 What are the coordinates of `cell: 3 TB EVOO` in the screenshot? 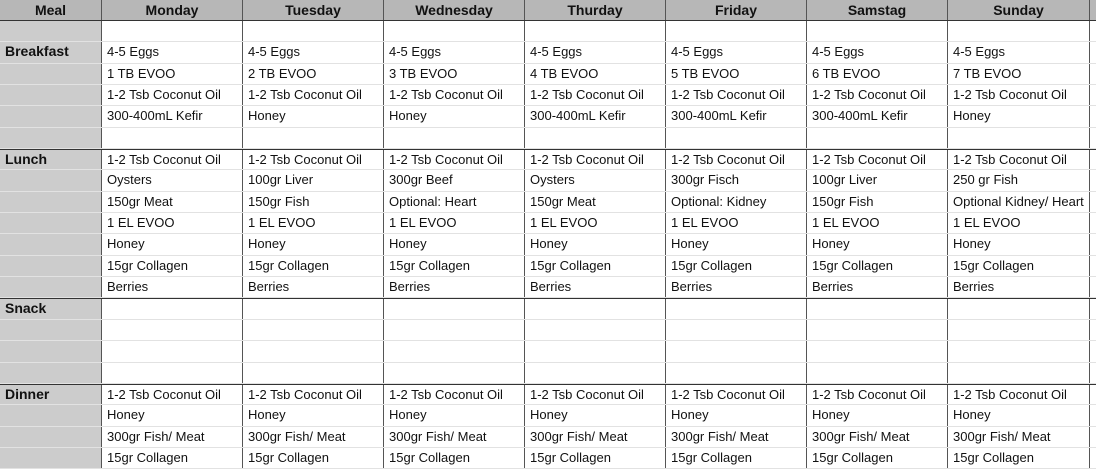 It's located at (454, 74).